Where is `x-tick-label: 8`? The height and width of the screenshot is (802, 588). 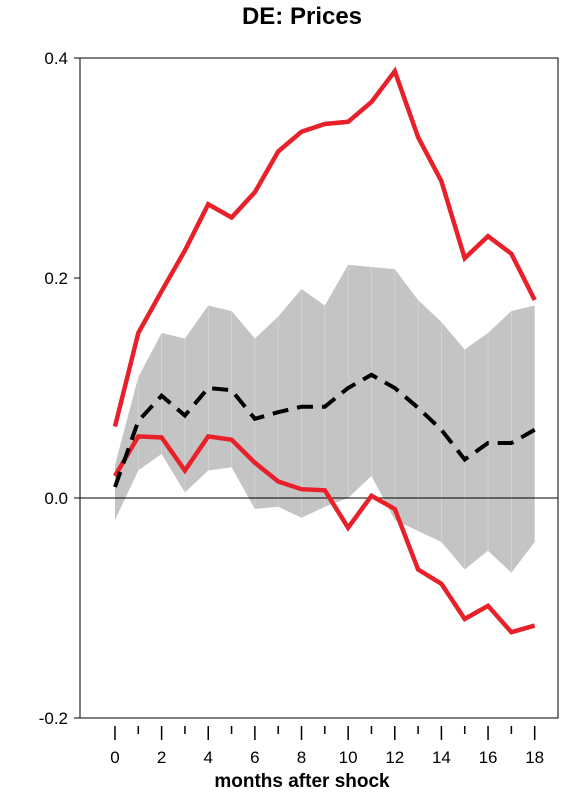
x-tick-label: 8 is located at coordinates (301, 757).